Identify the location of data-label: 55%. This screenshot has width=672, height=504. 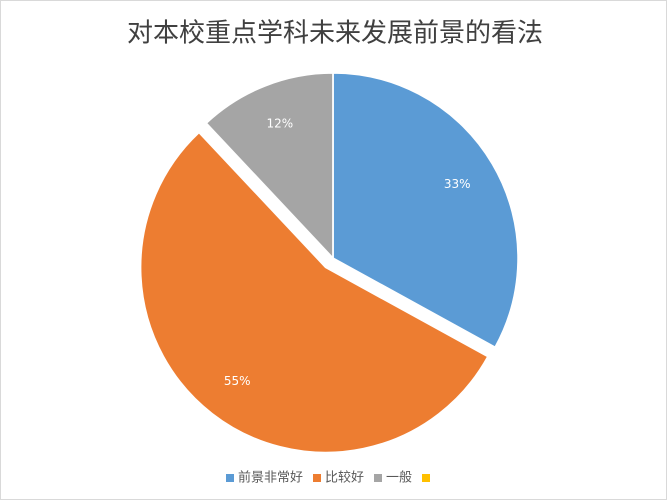
(237, 381).